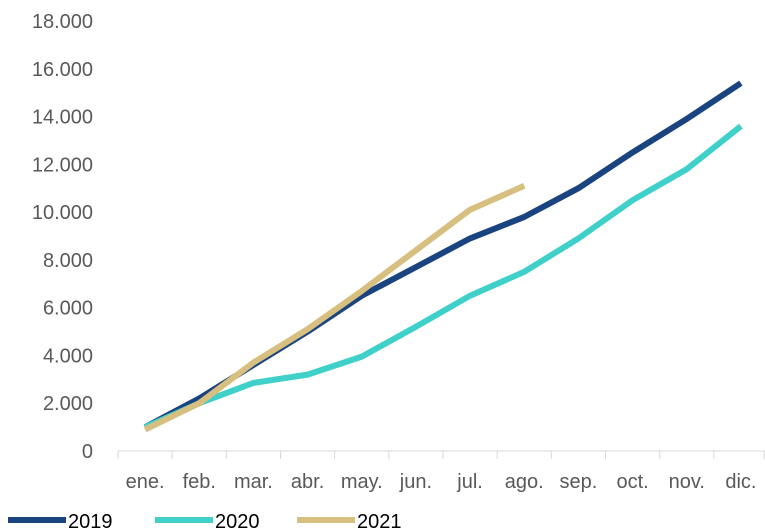  What do you see at coordinates (379, 521) in the screenshot?
I see `legend-label-2021: 2021` at bounding box center [379, 521].